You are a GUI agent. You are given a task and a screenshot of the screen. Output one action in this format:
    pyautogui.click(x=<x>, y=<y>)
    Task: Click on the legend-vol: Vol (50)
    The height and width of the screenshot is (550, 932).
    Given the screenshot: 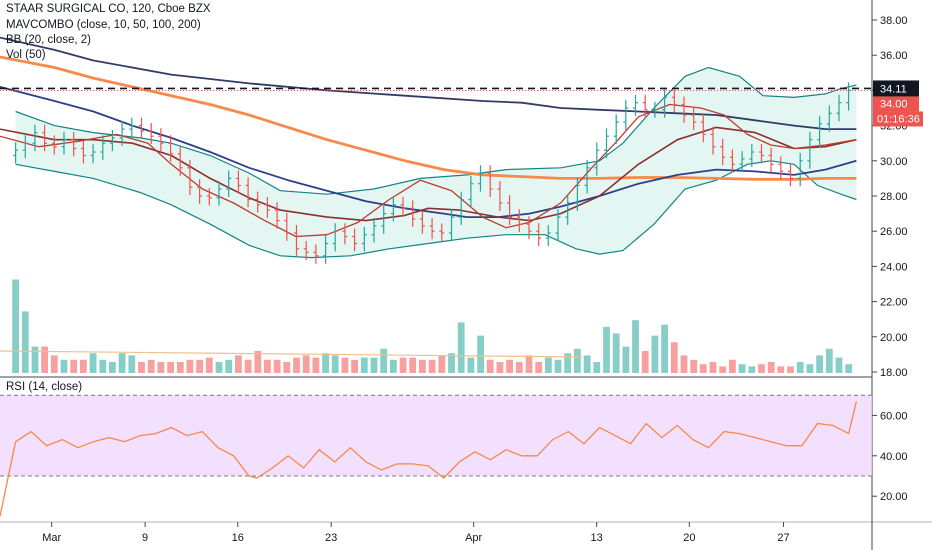 What is the action you would take?
    pyautogui.click(x=26, y=55)
    